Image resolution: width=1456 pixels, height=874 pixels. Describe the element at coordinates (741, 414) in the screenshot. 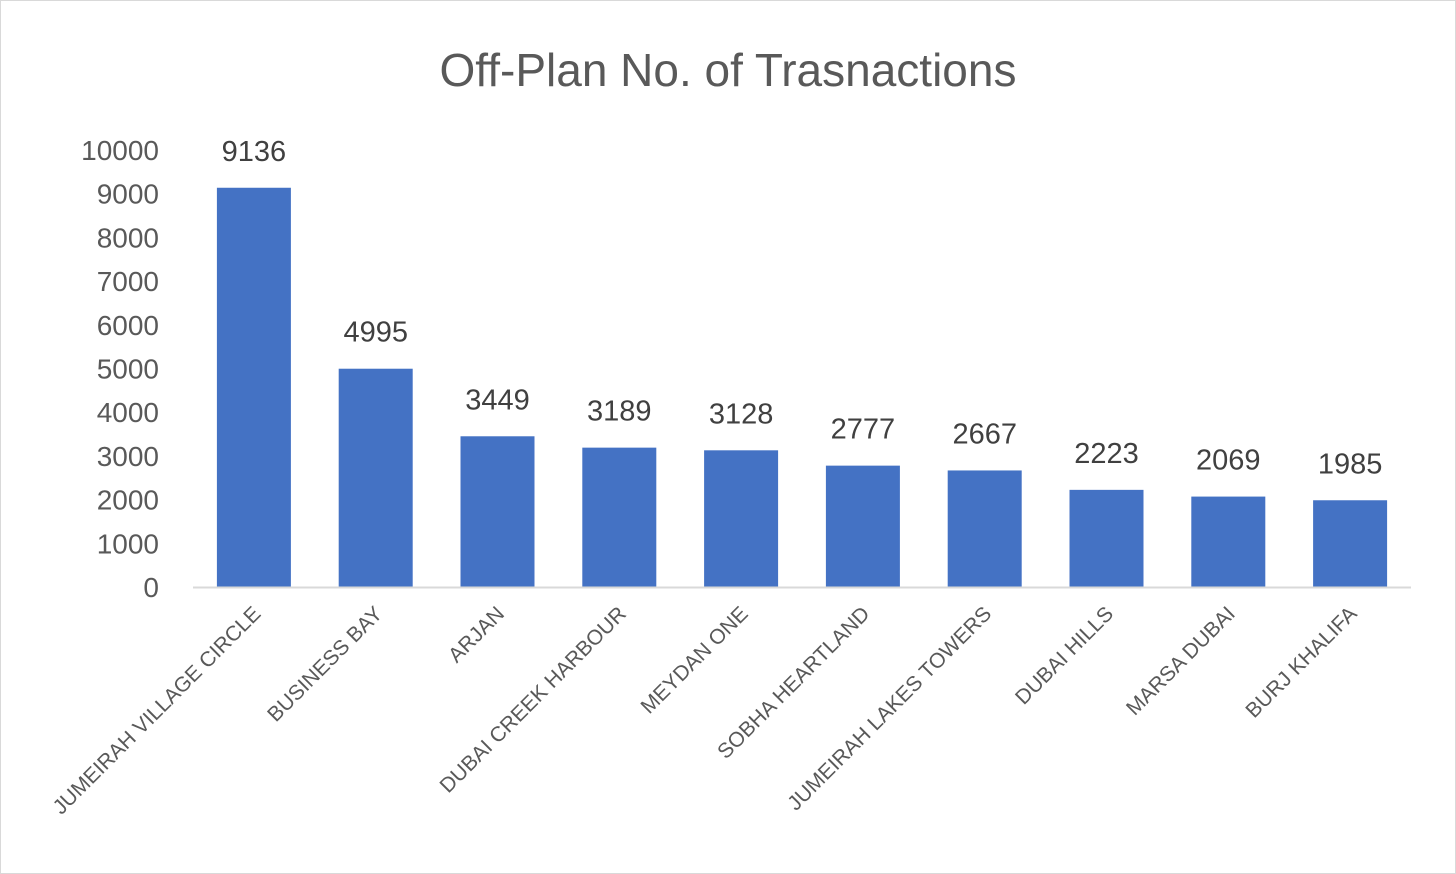

I see `data-label: 3128` at that location.